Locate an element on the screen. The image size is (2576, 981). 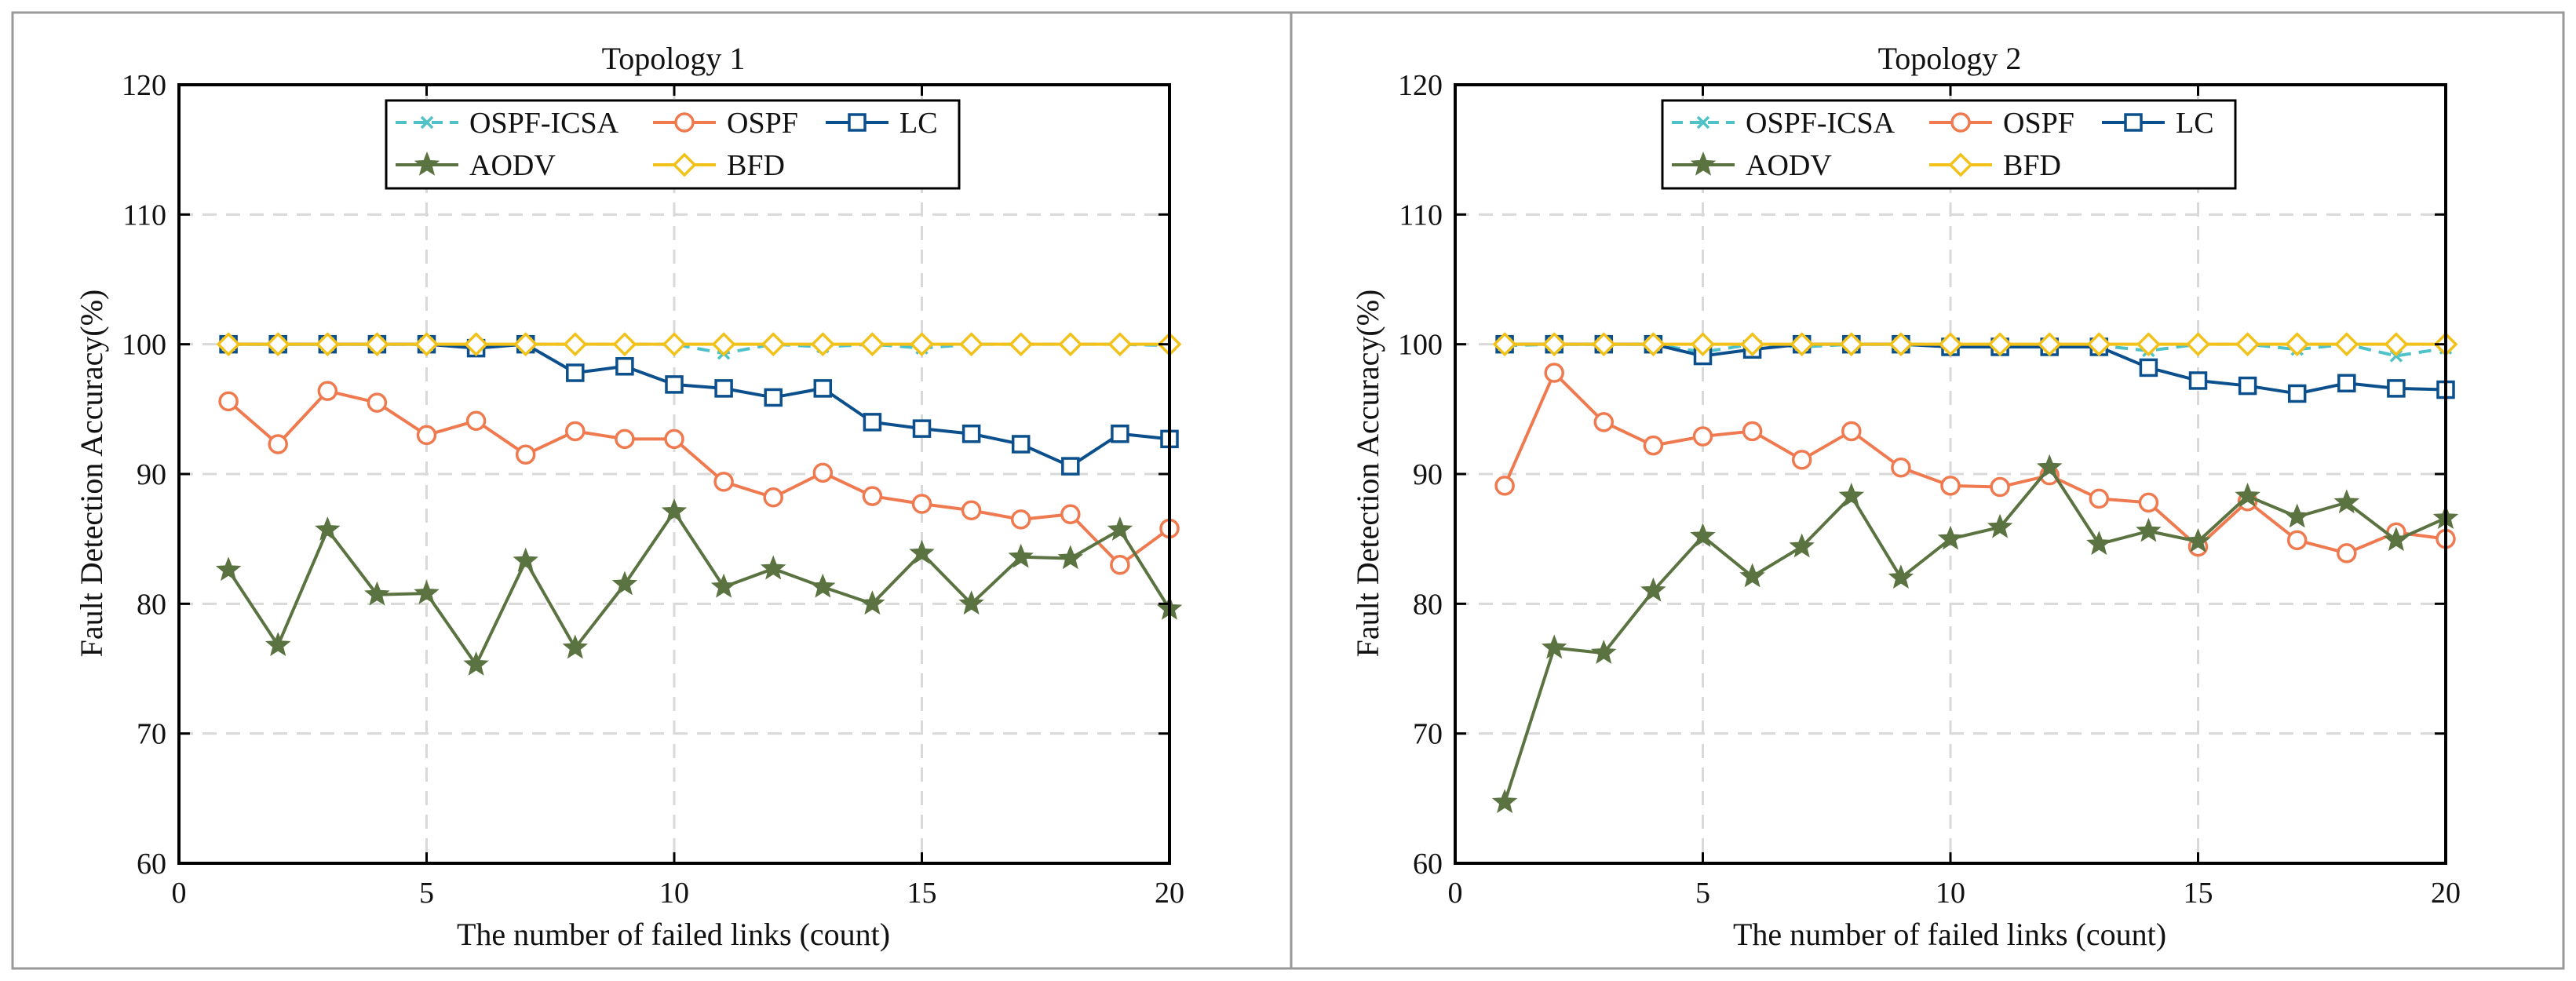
series-ospf is located at coordinates (1975, 463).